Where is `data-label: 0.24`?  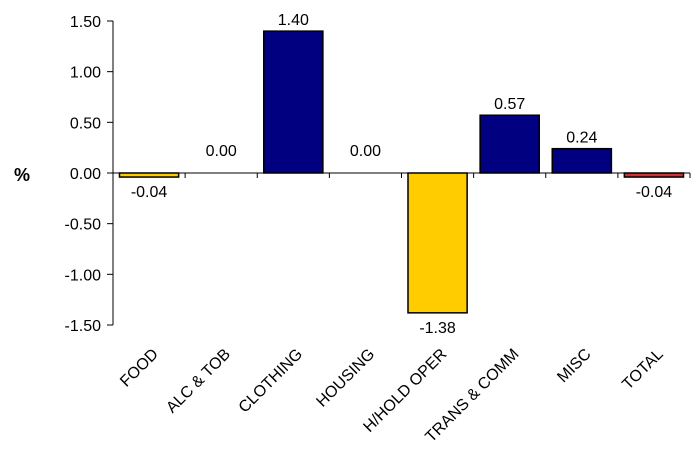 data-label: 0.24 is located at coordinates (581, 138).